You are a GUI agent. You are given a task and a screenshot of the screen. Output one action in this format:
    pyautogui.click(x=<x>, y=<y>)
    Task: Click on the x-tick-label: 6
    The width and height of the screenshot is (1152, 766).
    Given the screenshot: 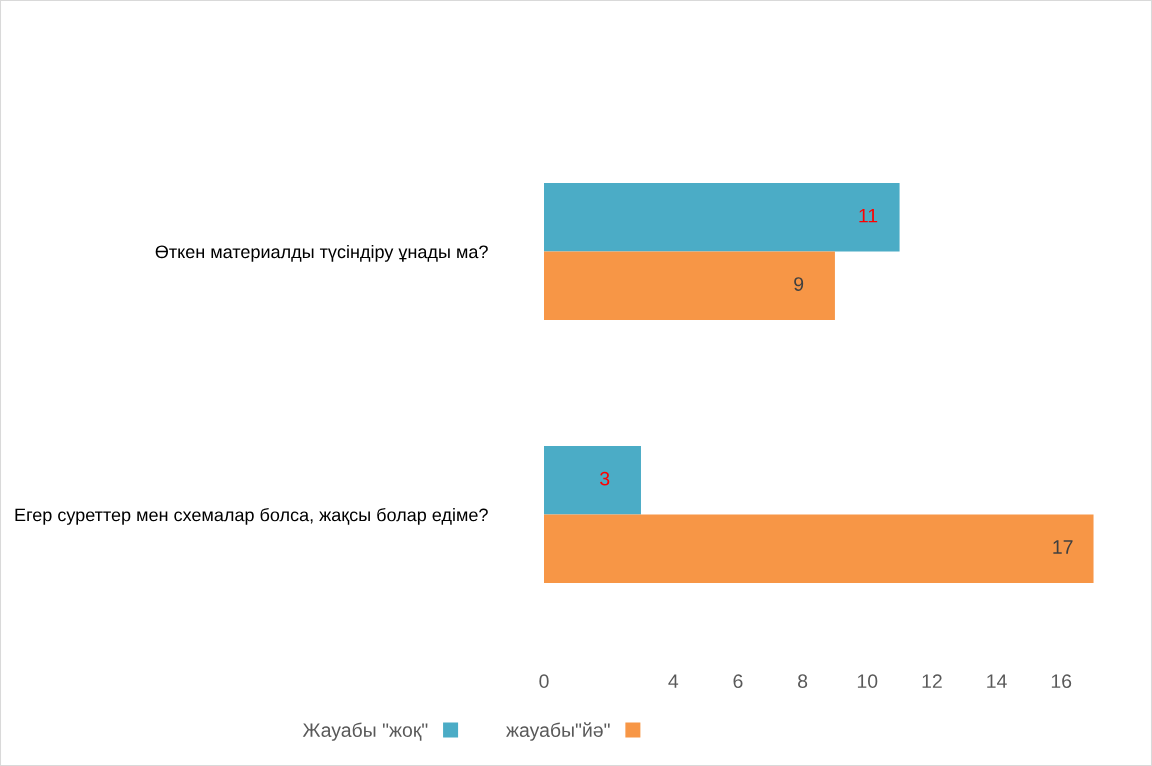 What is the action you would take?
    pyautogui.click(x=738, y=681)
    